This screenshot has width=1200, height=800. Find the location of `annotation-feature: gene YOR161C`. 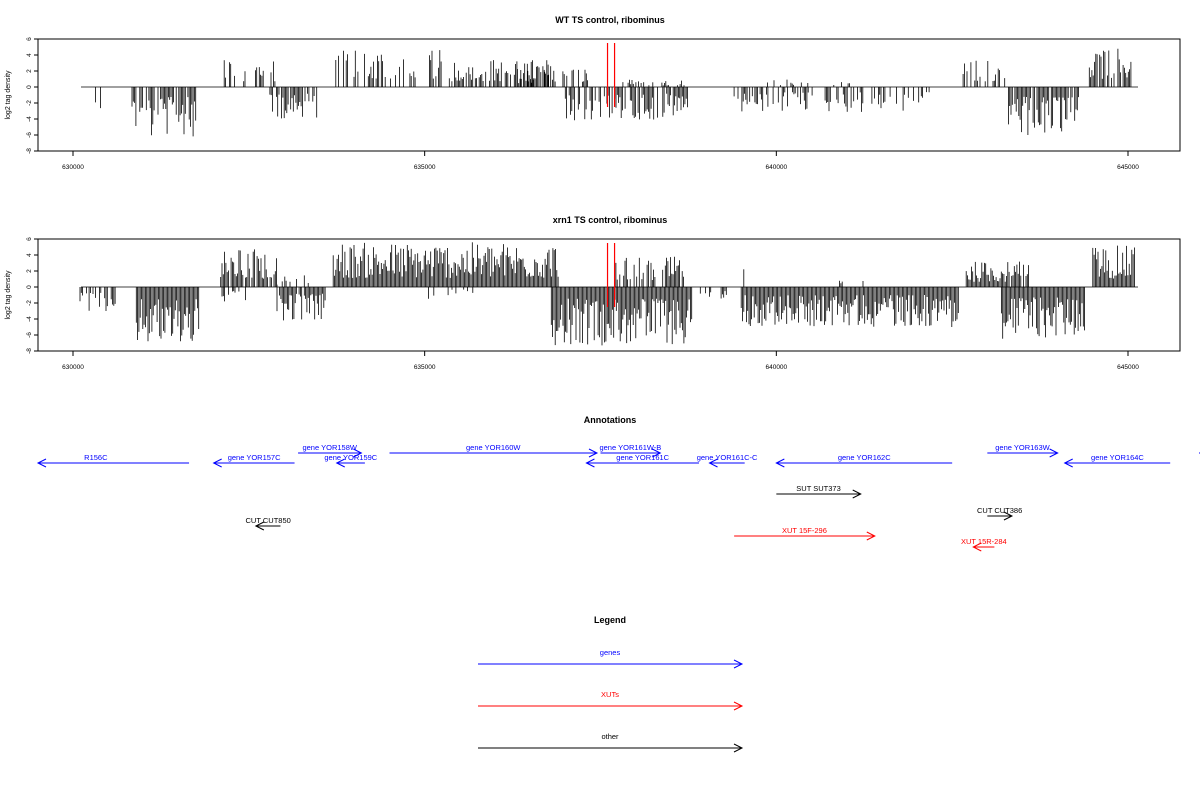

annotation-feature: gene YOR161C is located at coordinates (642, 460).